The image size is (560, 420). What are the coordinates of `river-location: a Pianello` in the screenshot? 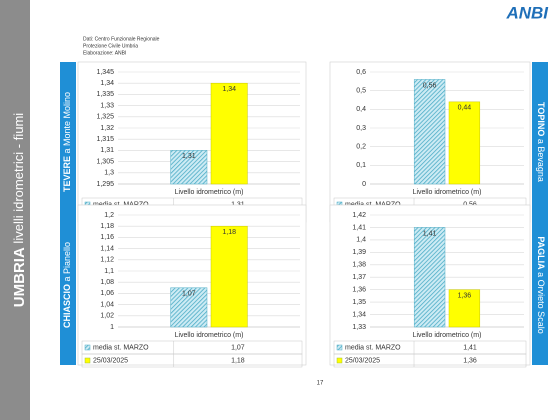 It's located at (67, 262).